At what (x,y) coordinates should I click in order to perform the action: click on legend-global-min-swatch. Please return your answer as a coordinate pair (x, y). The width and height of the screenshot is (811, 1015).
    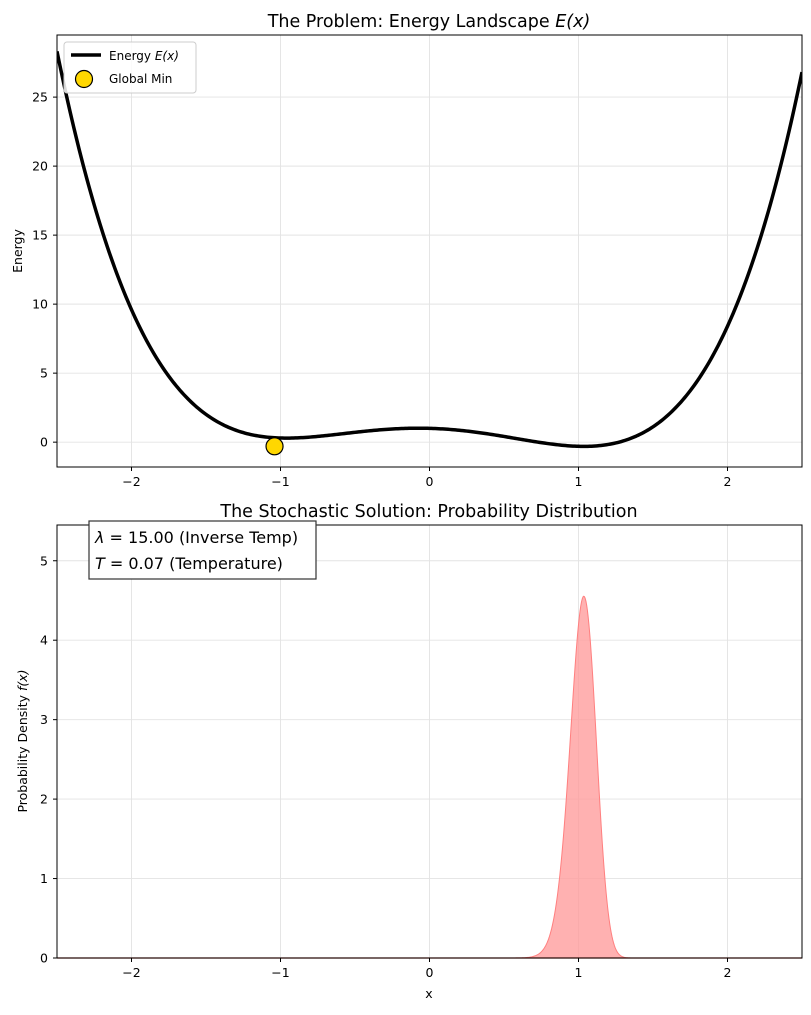
    Looking at the image, I should click on (84, 79).